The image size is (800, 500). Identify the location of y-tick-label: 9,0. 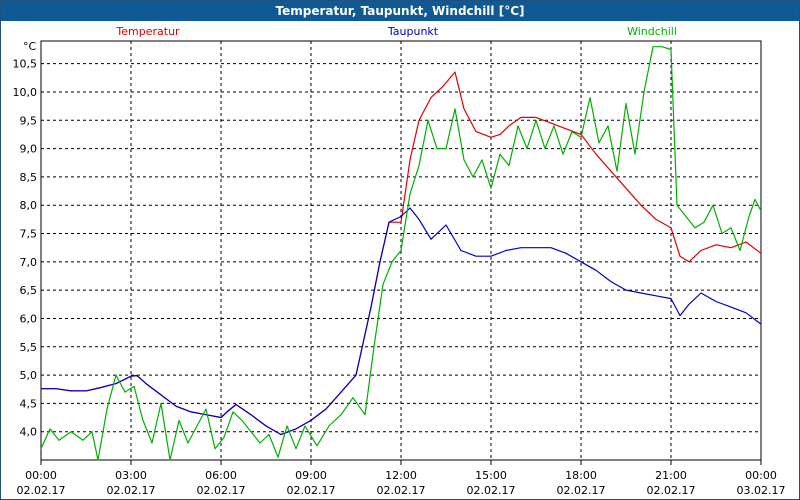
(29, 149).